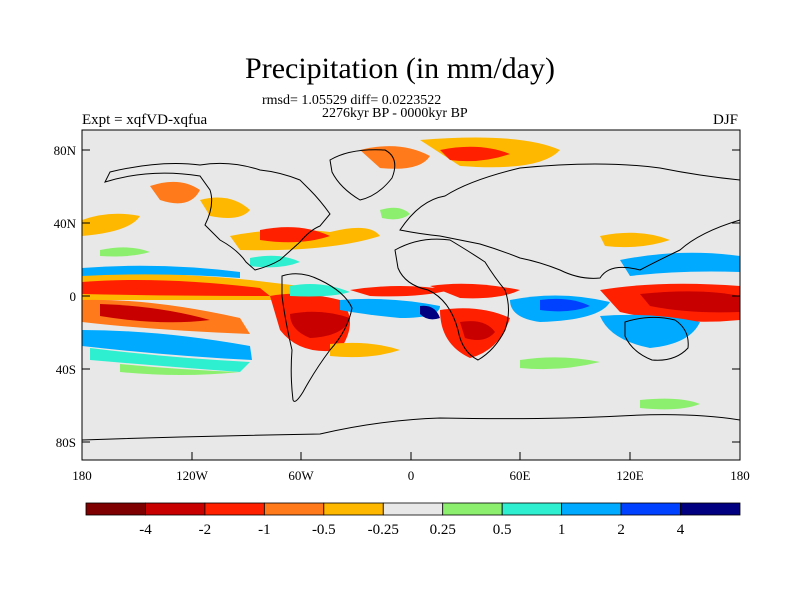  Describe the element at coordinates (430, 312) in the screenshot. I see `atlantic-wet-core` at that location.